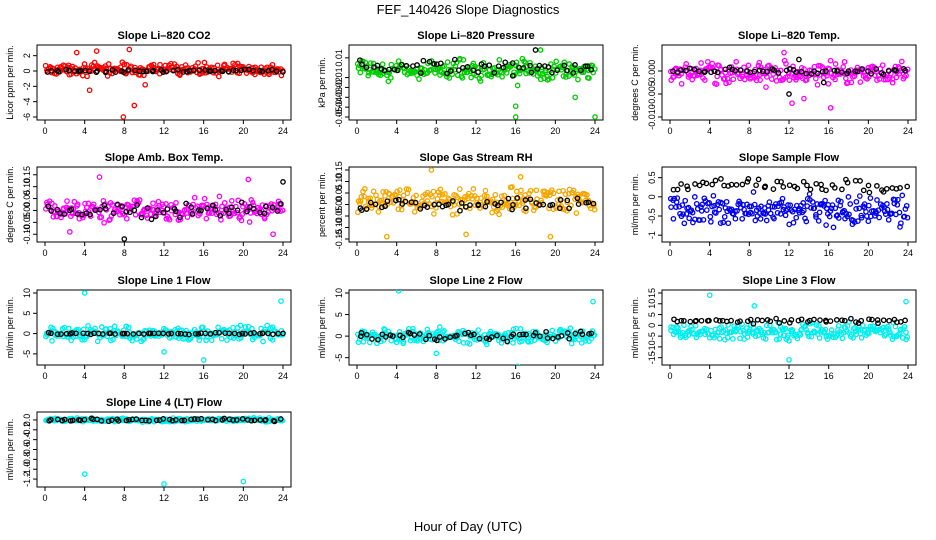  What do you see at coordinates (595, 253) in the screenshot?
I see `x-tick-label: 24` at bounding box center [595, 253].